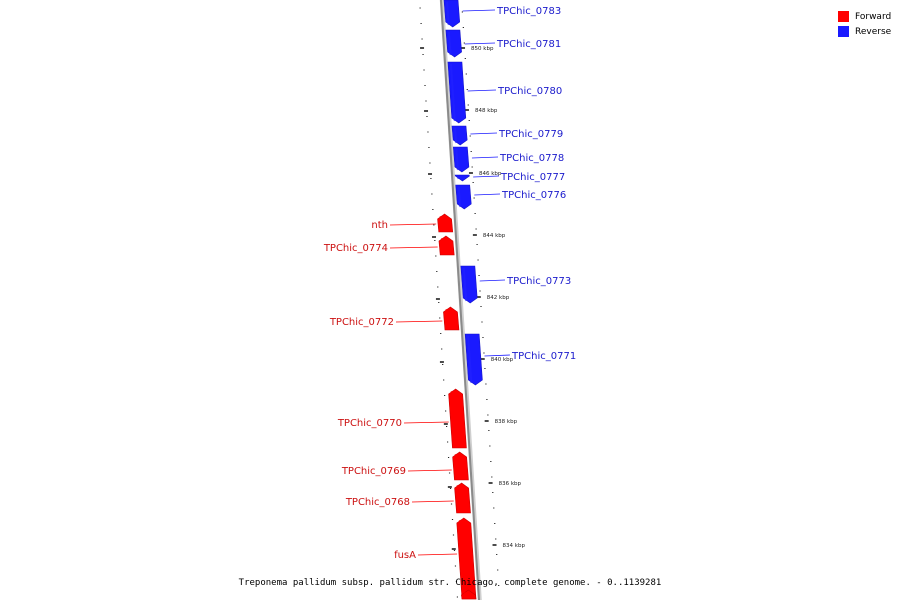 This screenshot has height=600, width=900. I want to click on gene-label: TPChic_0779, so click(530, 134).